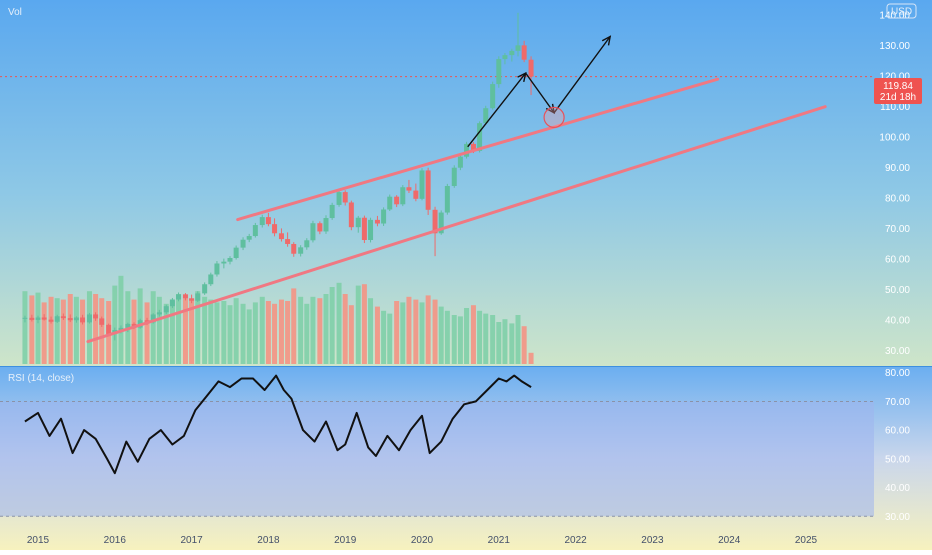 The height and width of the screenshot is (555, 932). What do you see at coordinates (554, 117) in the screenshot?
I see `target-circle-marker` at bounding box center [554, 117].